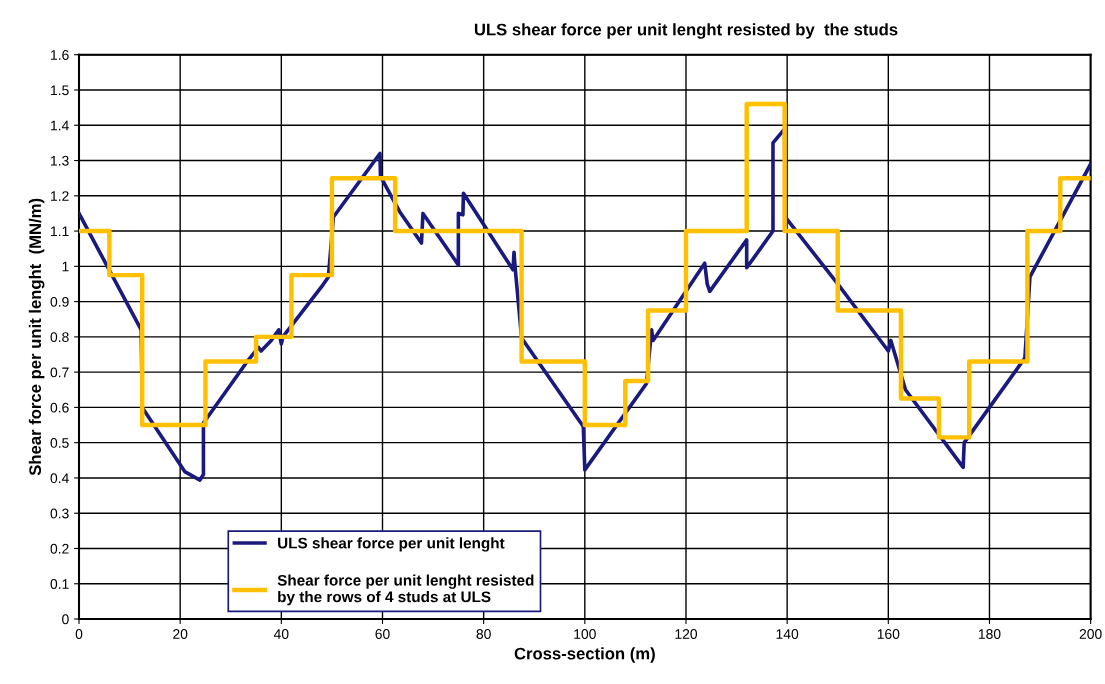 Image resolution: width=1105 pixels, height=684 pixels. I want to click on y-tick-label: 1.2, so click(60, 196).